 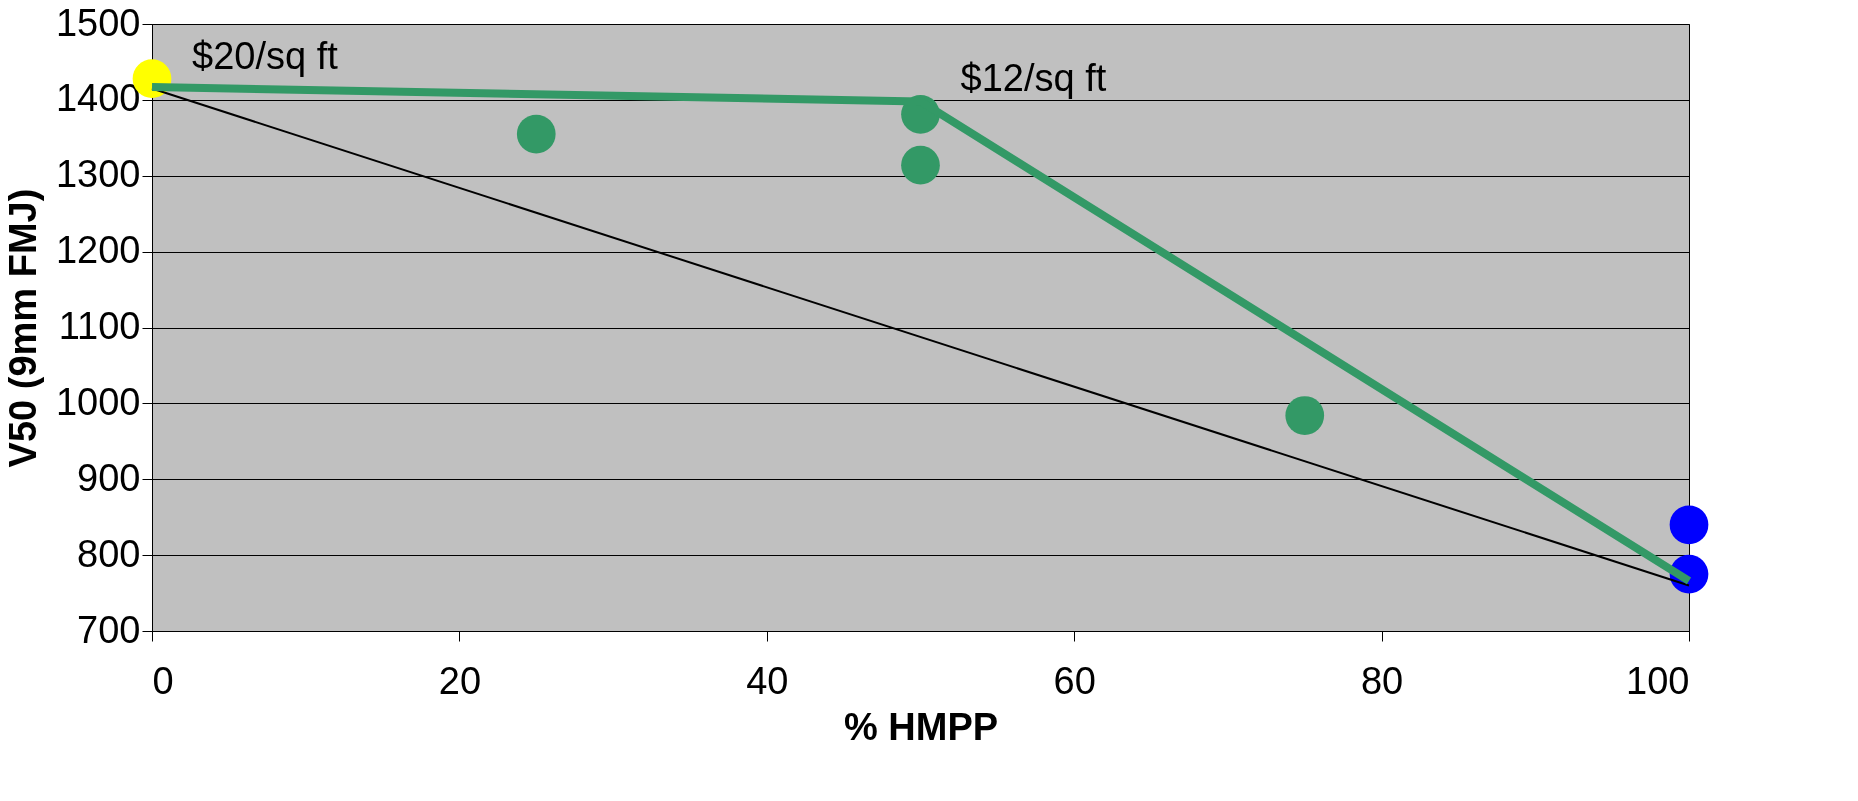 What do you see at coordinates (921, 726) in the screenshot?
I see `x-axis-title: % HMPP` at bounding box center [921, 726].